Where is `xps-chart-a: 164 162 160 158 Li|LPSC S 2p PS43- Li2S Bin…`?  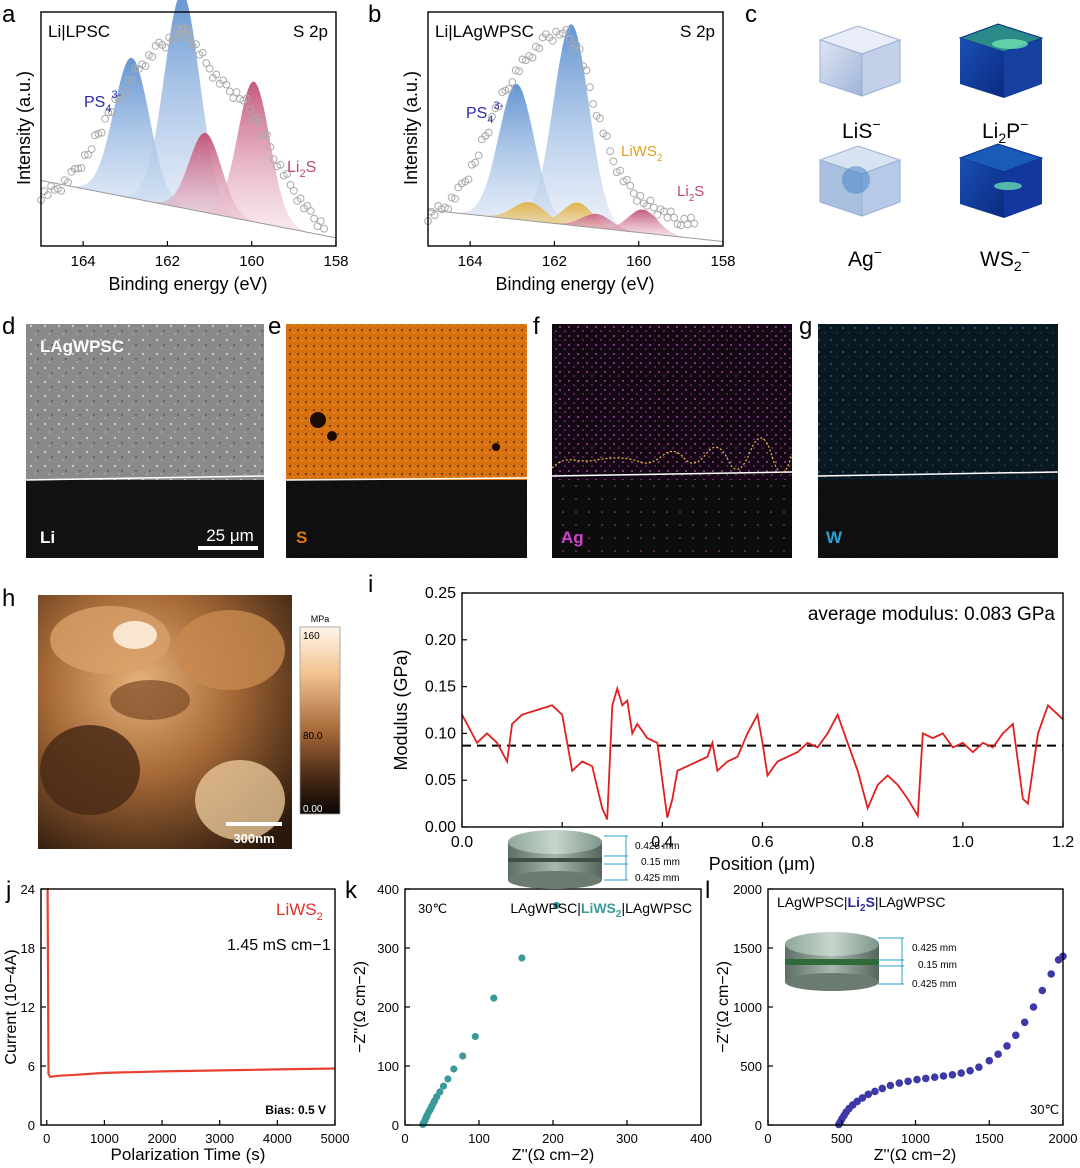
xps-chart-a: 164 162 160 158 Li|LPSC S 2p PS43- Li2S Bin… is located at coordinates (181, 147).